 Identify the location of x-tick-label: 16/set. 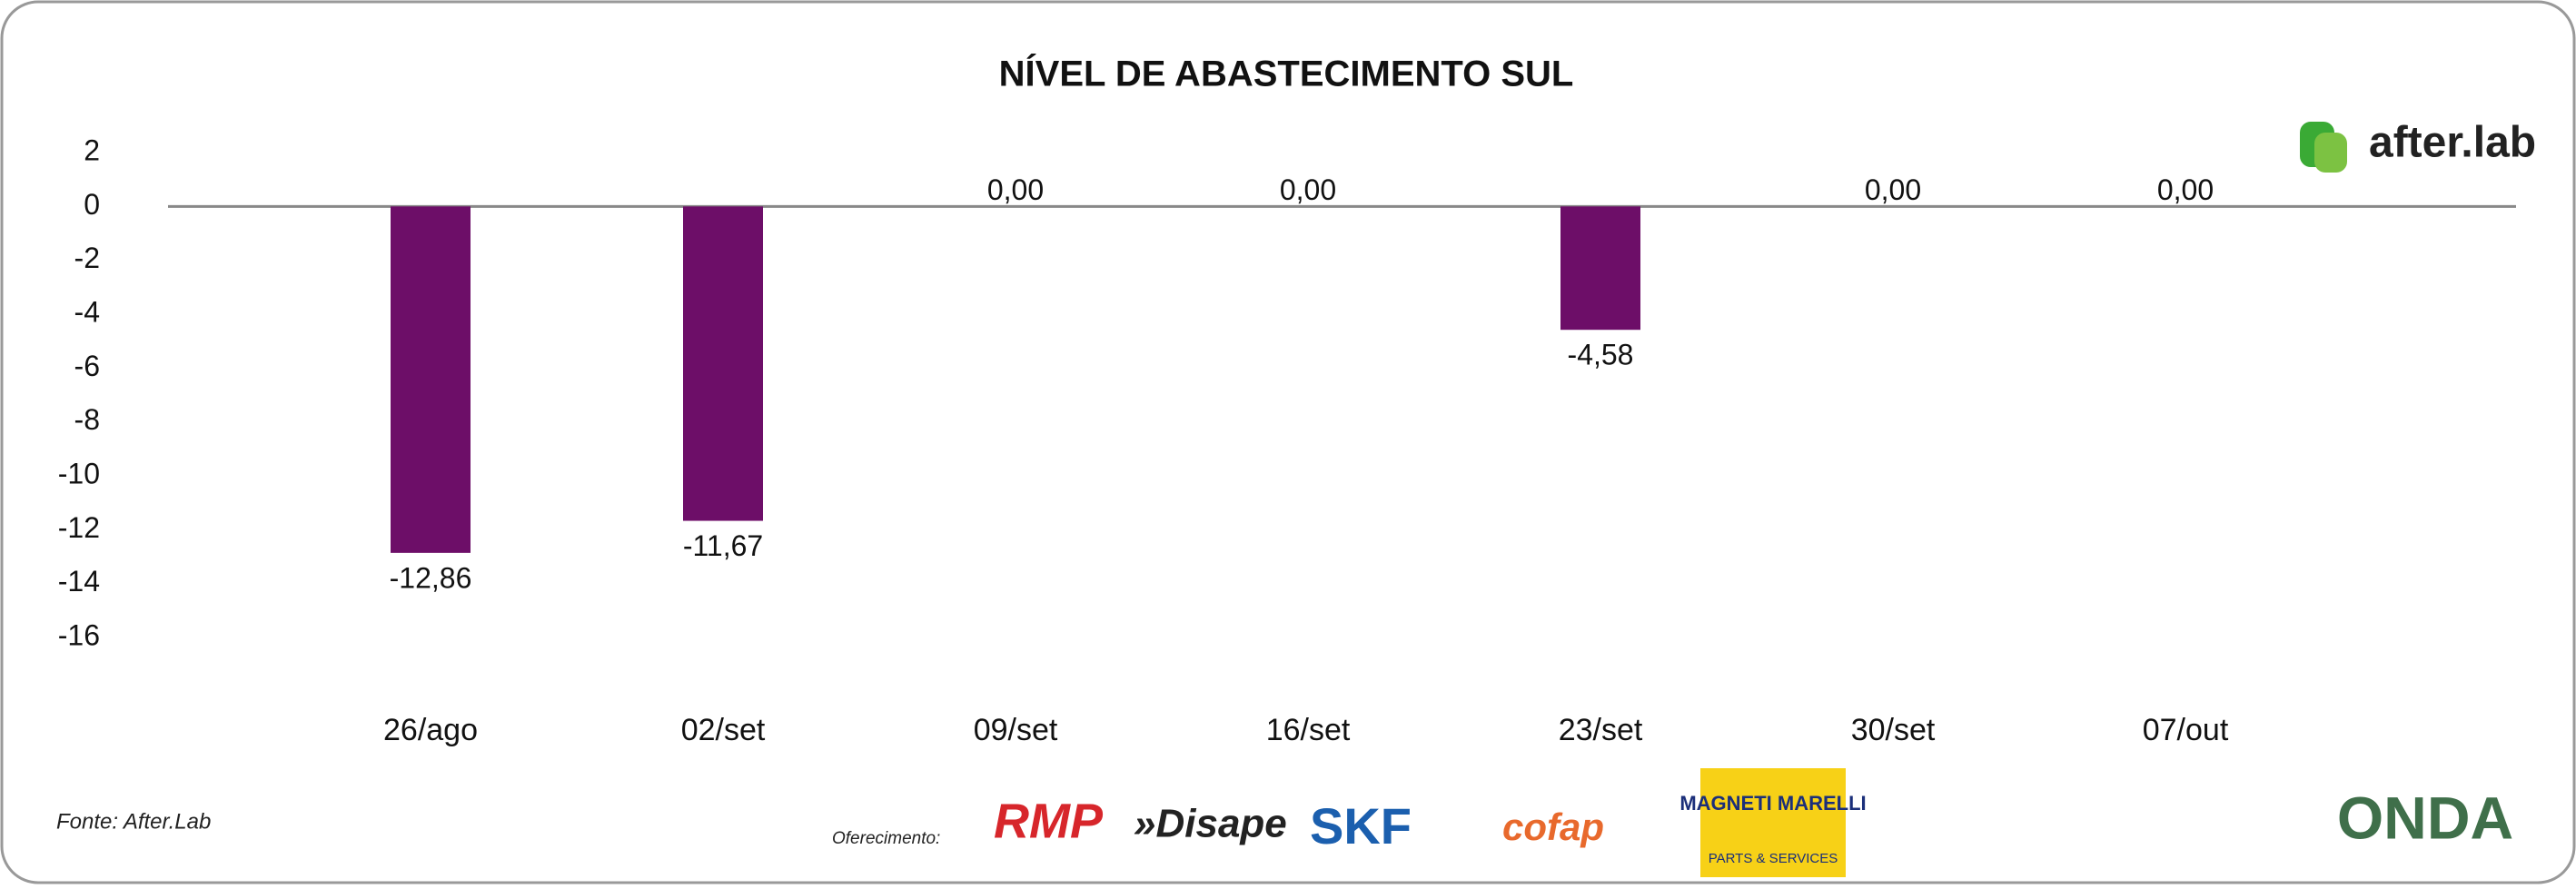
(1308, 730).